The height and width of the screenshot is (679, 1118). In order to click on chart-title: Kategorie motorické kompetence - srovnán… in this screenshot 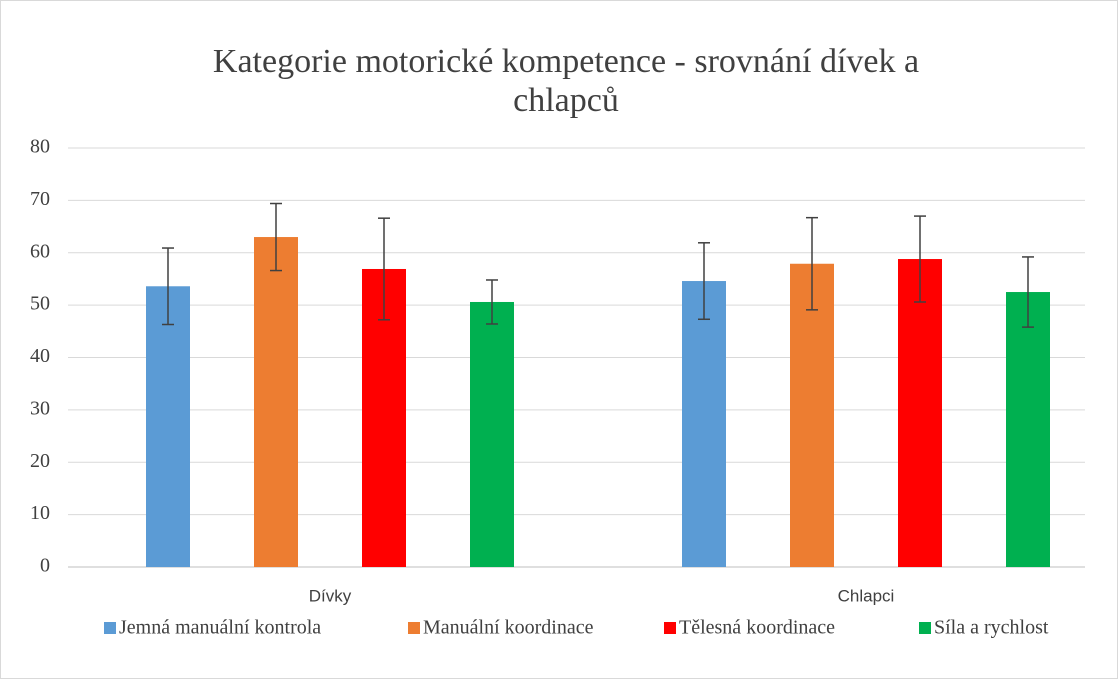, I will do `click(566, 81)`.